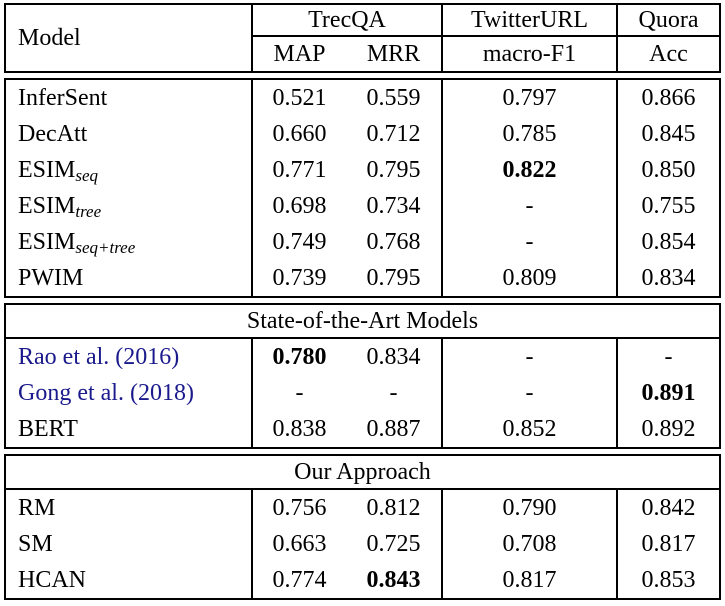 This screenshot has height=606, width=725. Describe the element at coordinates (393, 205) in the screenshot. I see `value-cell: 0.734` at that location.